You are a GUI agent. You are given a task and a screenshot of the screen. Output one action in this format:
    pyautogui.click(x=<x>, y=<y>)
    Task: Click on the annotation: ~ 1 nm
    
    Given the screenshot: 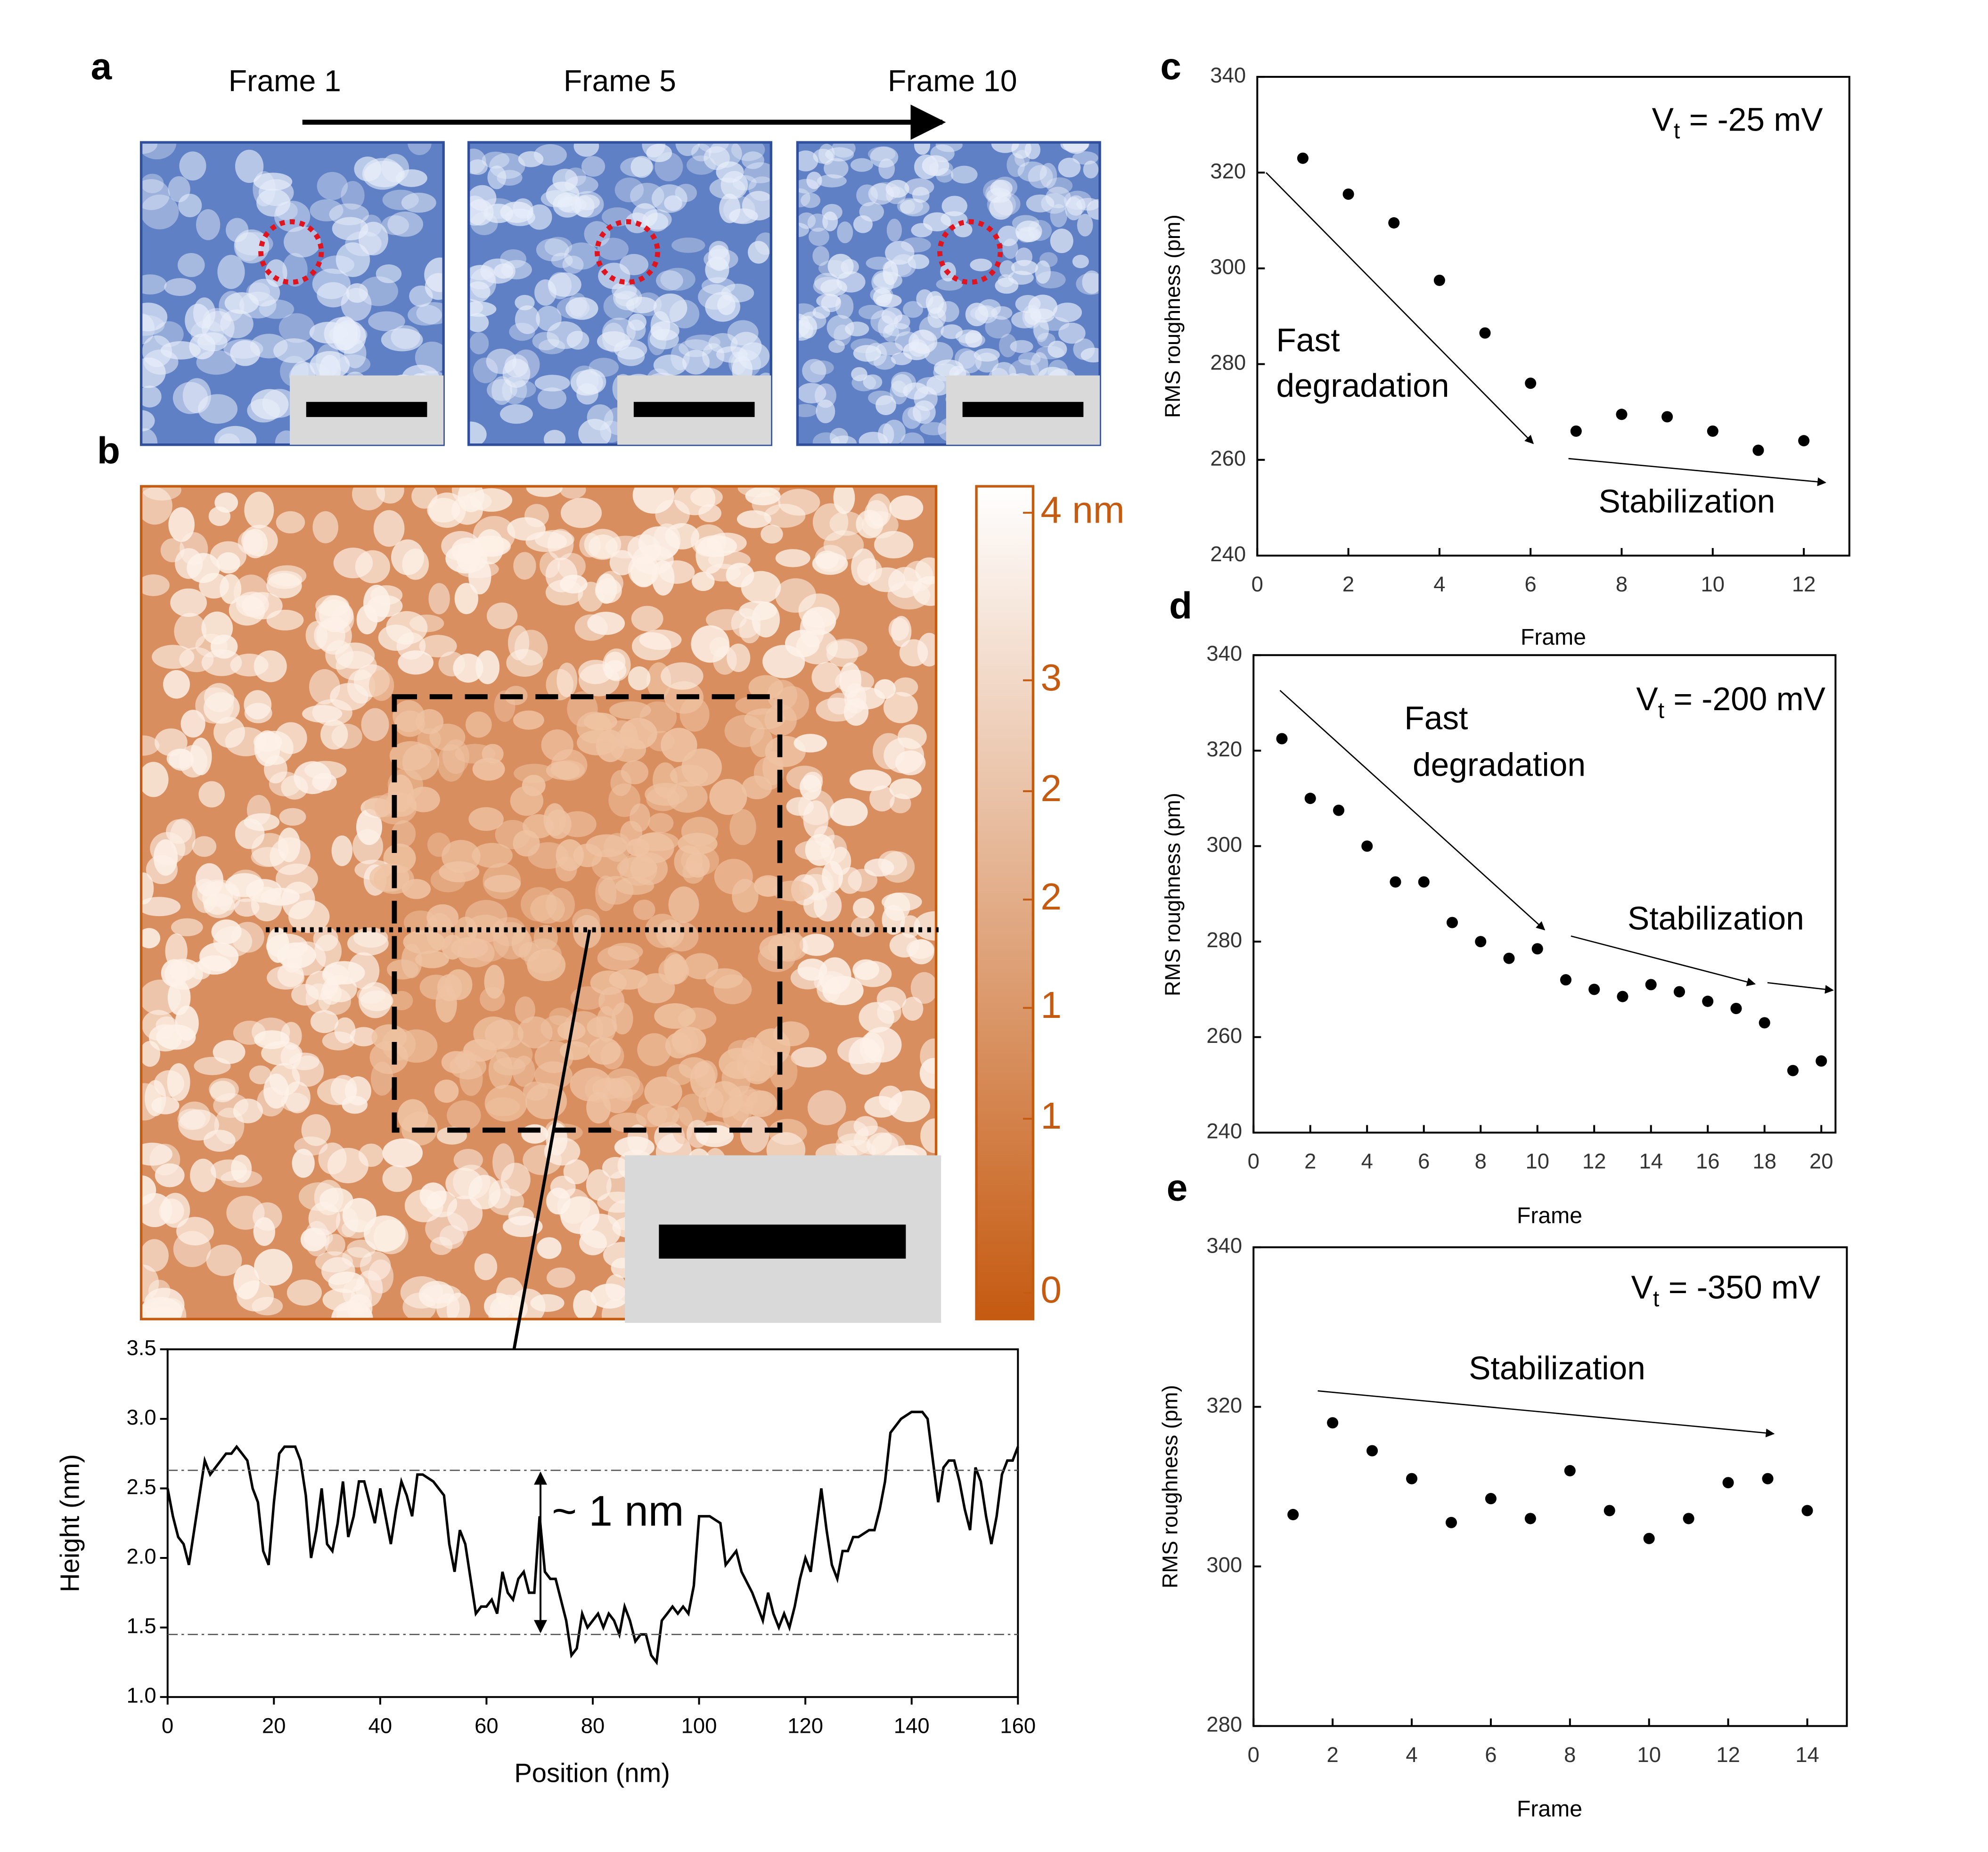 What is the action you would take?
    pyautogui.click(x=618, y=1511)
    